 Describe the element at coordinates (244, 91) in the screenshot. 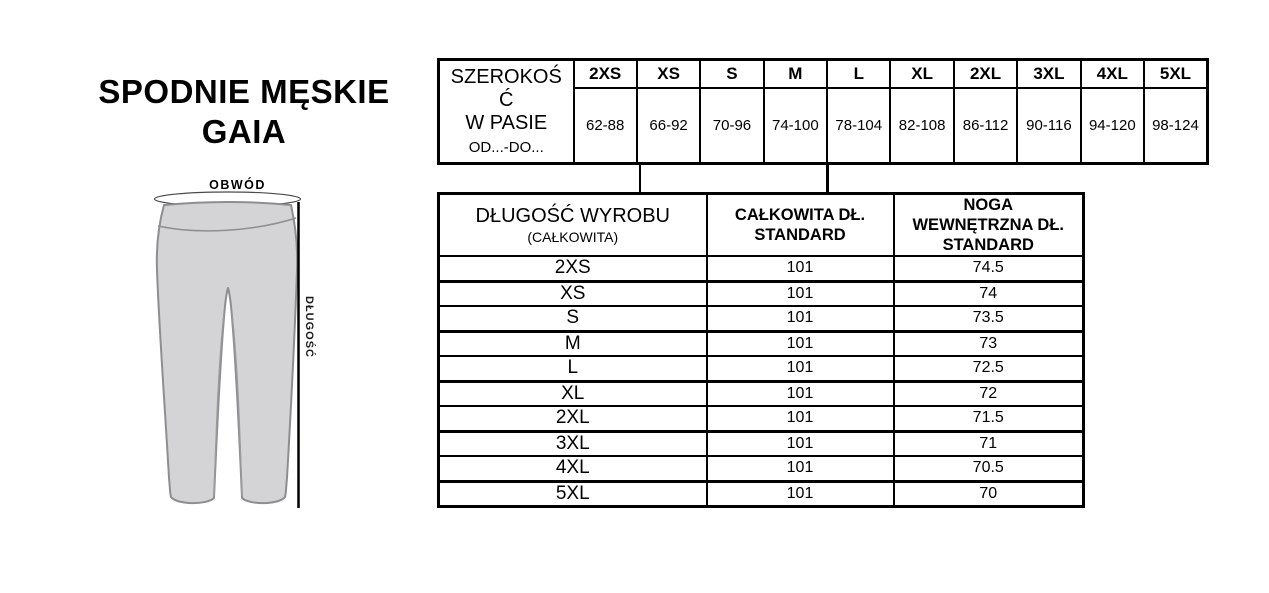

I see `page-title-line1: SPODNIE MĘSKIE` at that location.